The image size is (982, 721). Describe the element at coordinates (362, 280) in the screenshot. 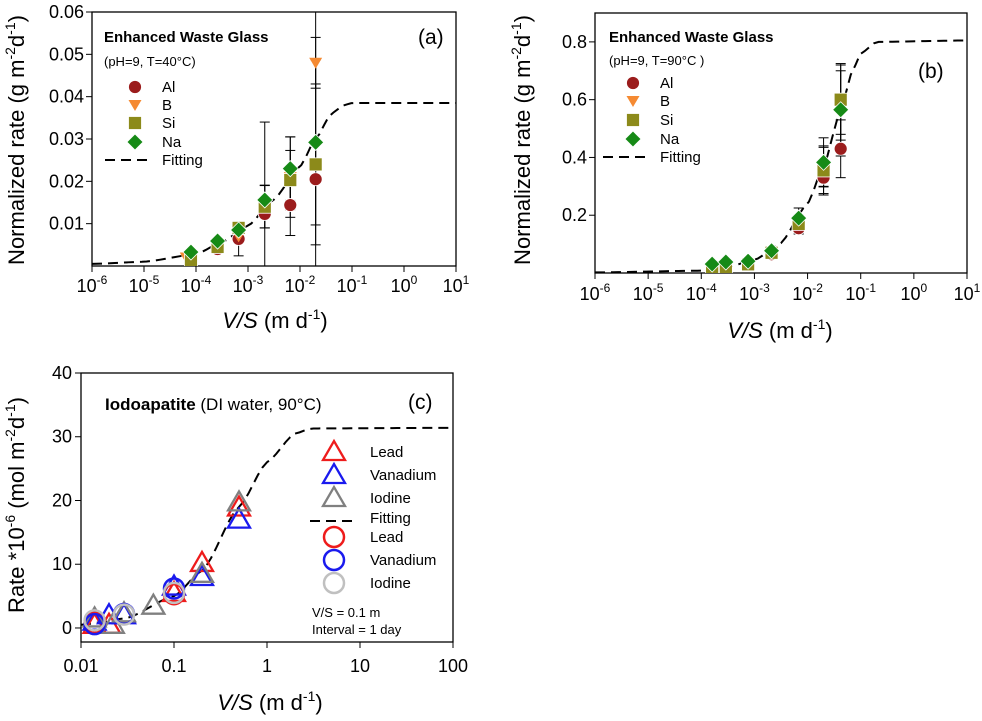

I see `x-tick-exponent: -1` at that location.